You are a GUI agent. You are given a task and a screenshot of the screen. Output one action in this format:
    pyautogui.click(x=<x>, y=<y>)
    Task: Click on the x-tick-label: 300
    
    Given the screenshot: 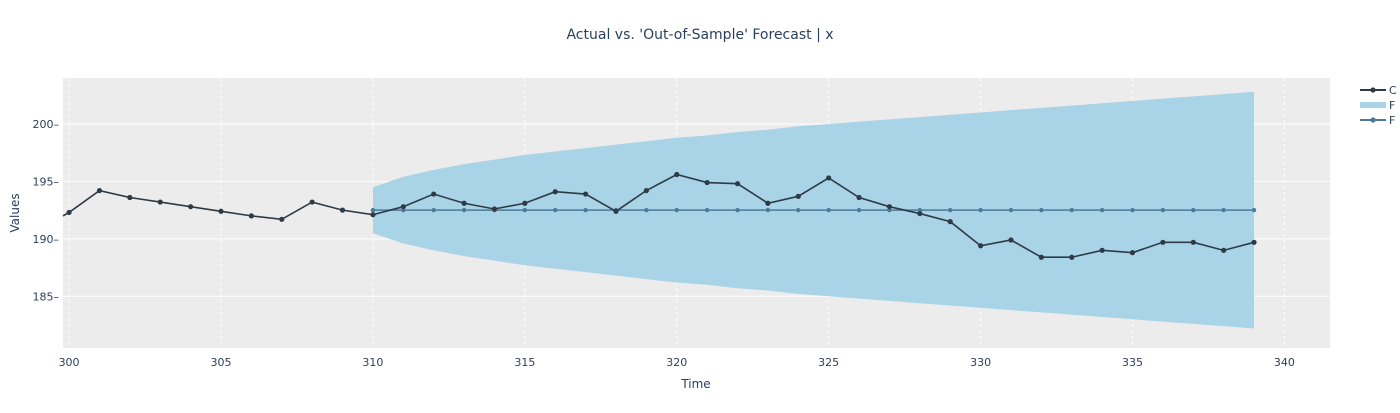 What is the action you would take?
    pyautogui.click(x=69, y=362)
    